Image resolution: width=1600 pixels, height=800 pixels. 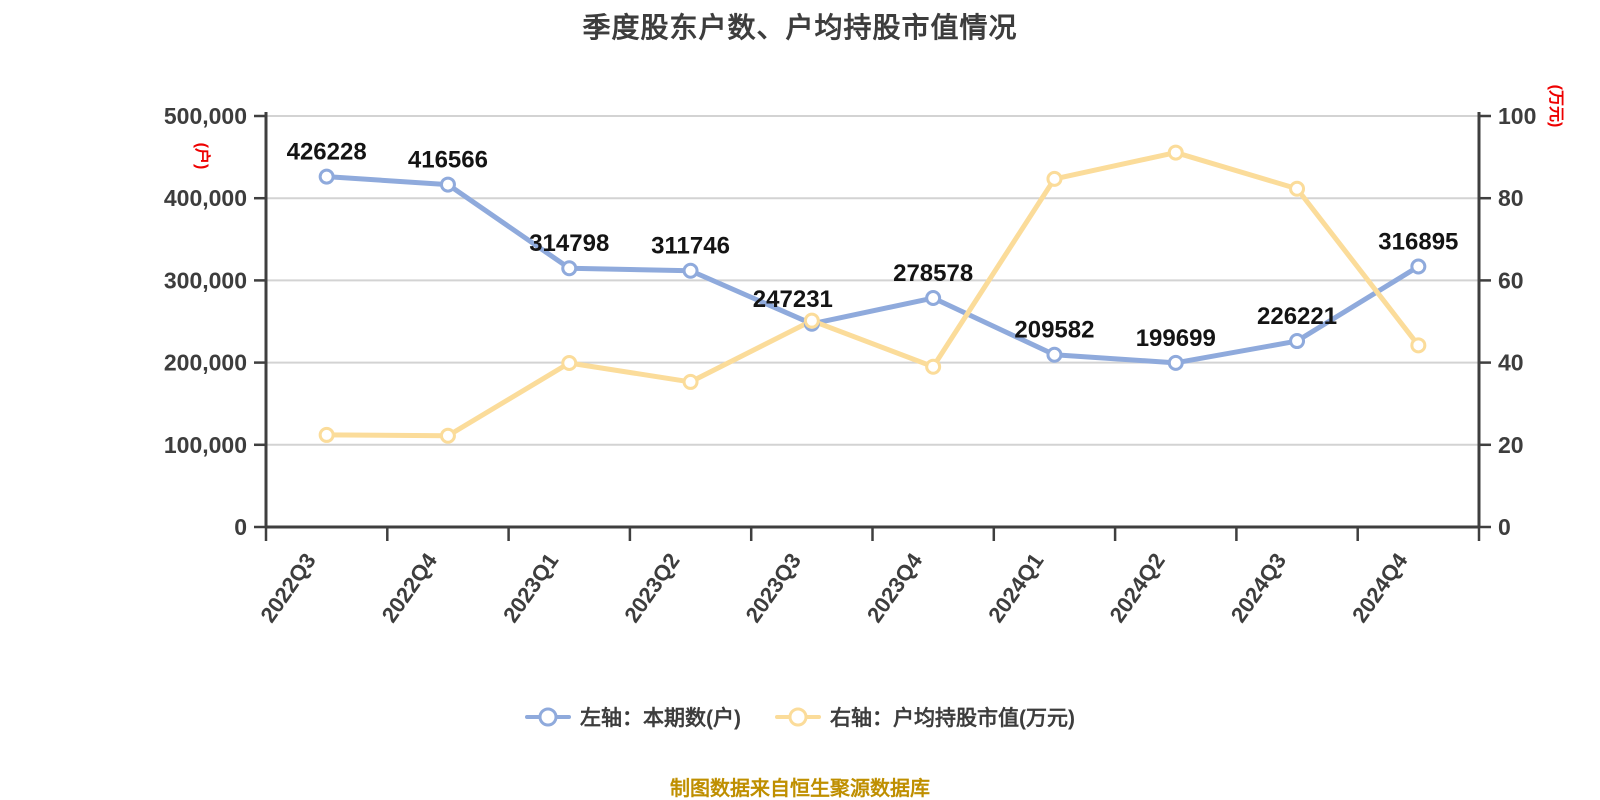 I want to click on x-axis-category-label: 2022Q4, so click(x=410, y=587).